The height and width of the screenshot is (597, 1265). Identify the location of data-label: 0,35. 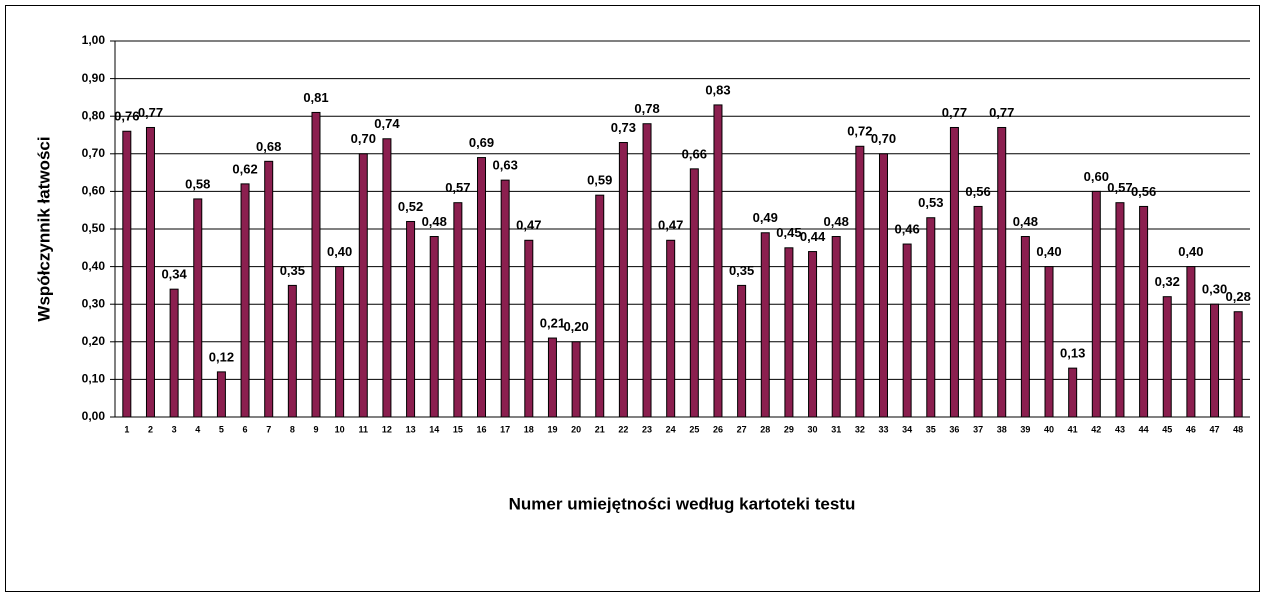
(741, 270).